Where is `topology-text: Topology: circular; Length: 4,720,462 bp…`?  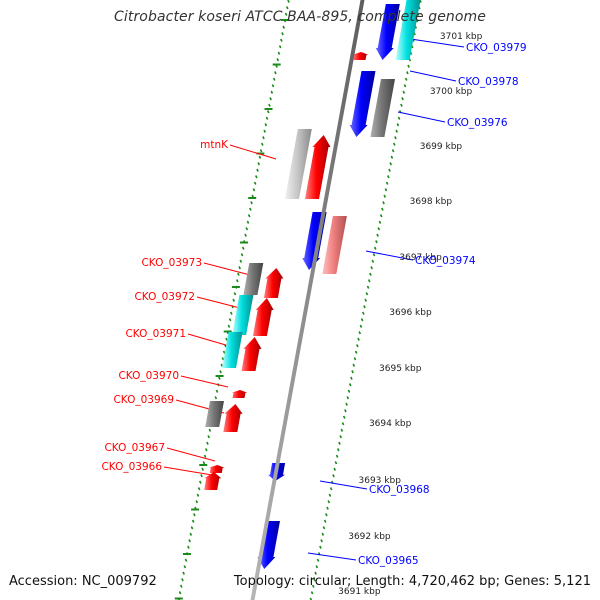
topology-text: Topology: circular; Length: 4,720,462 bp… is located at coordinates (412, 581).